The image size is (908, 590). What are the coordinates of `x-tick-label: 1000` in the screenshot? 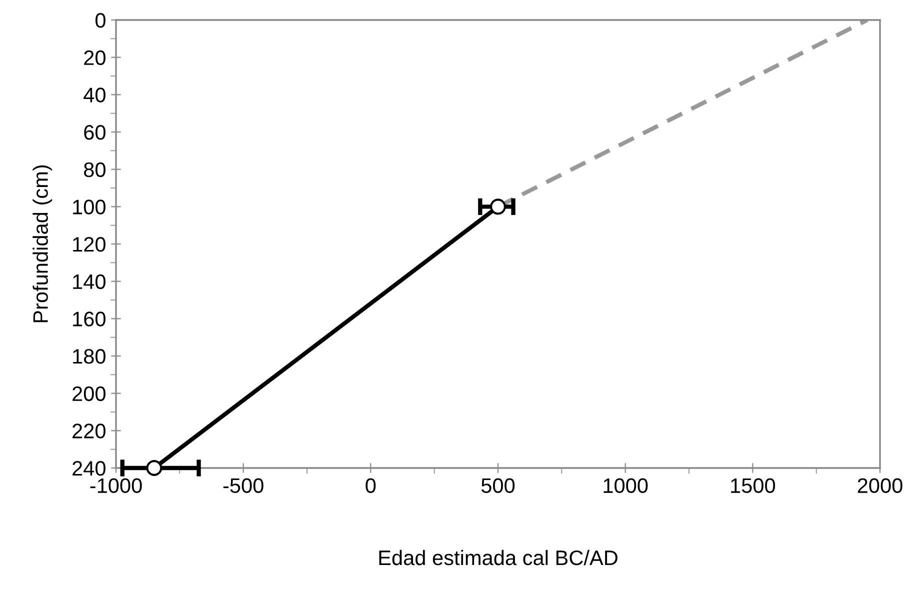 It's located at (626, 486).